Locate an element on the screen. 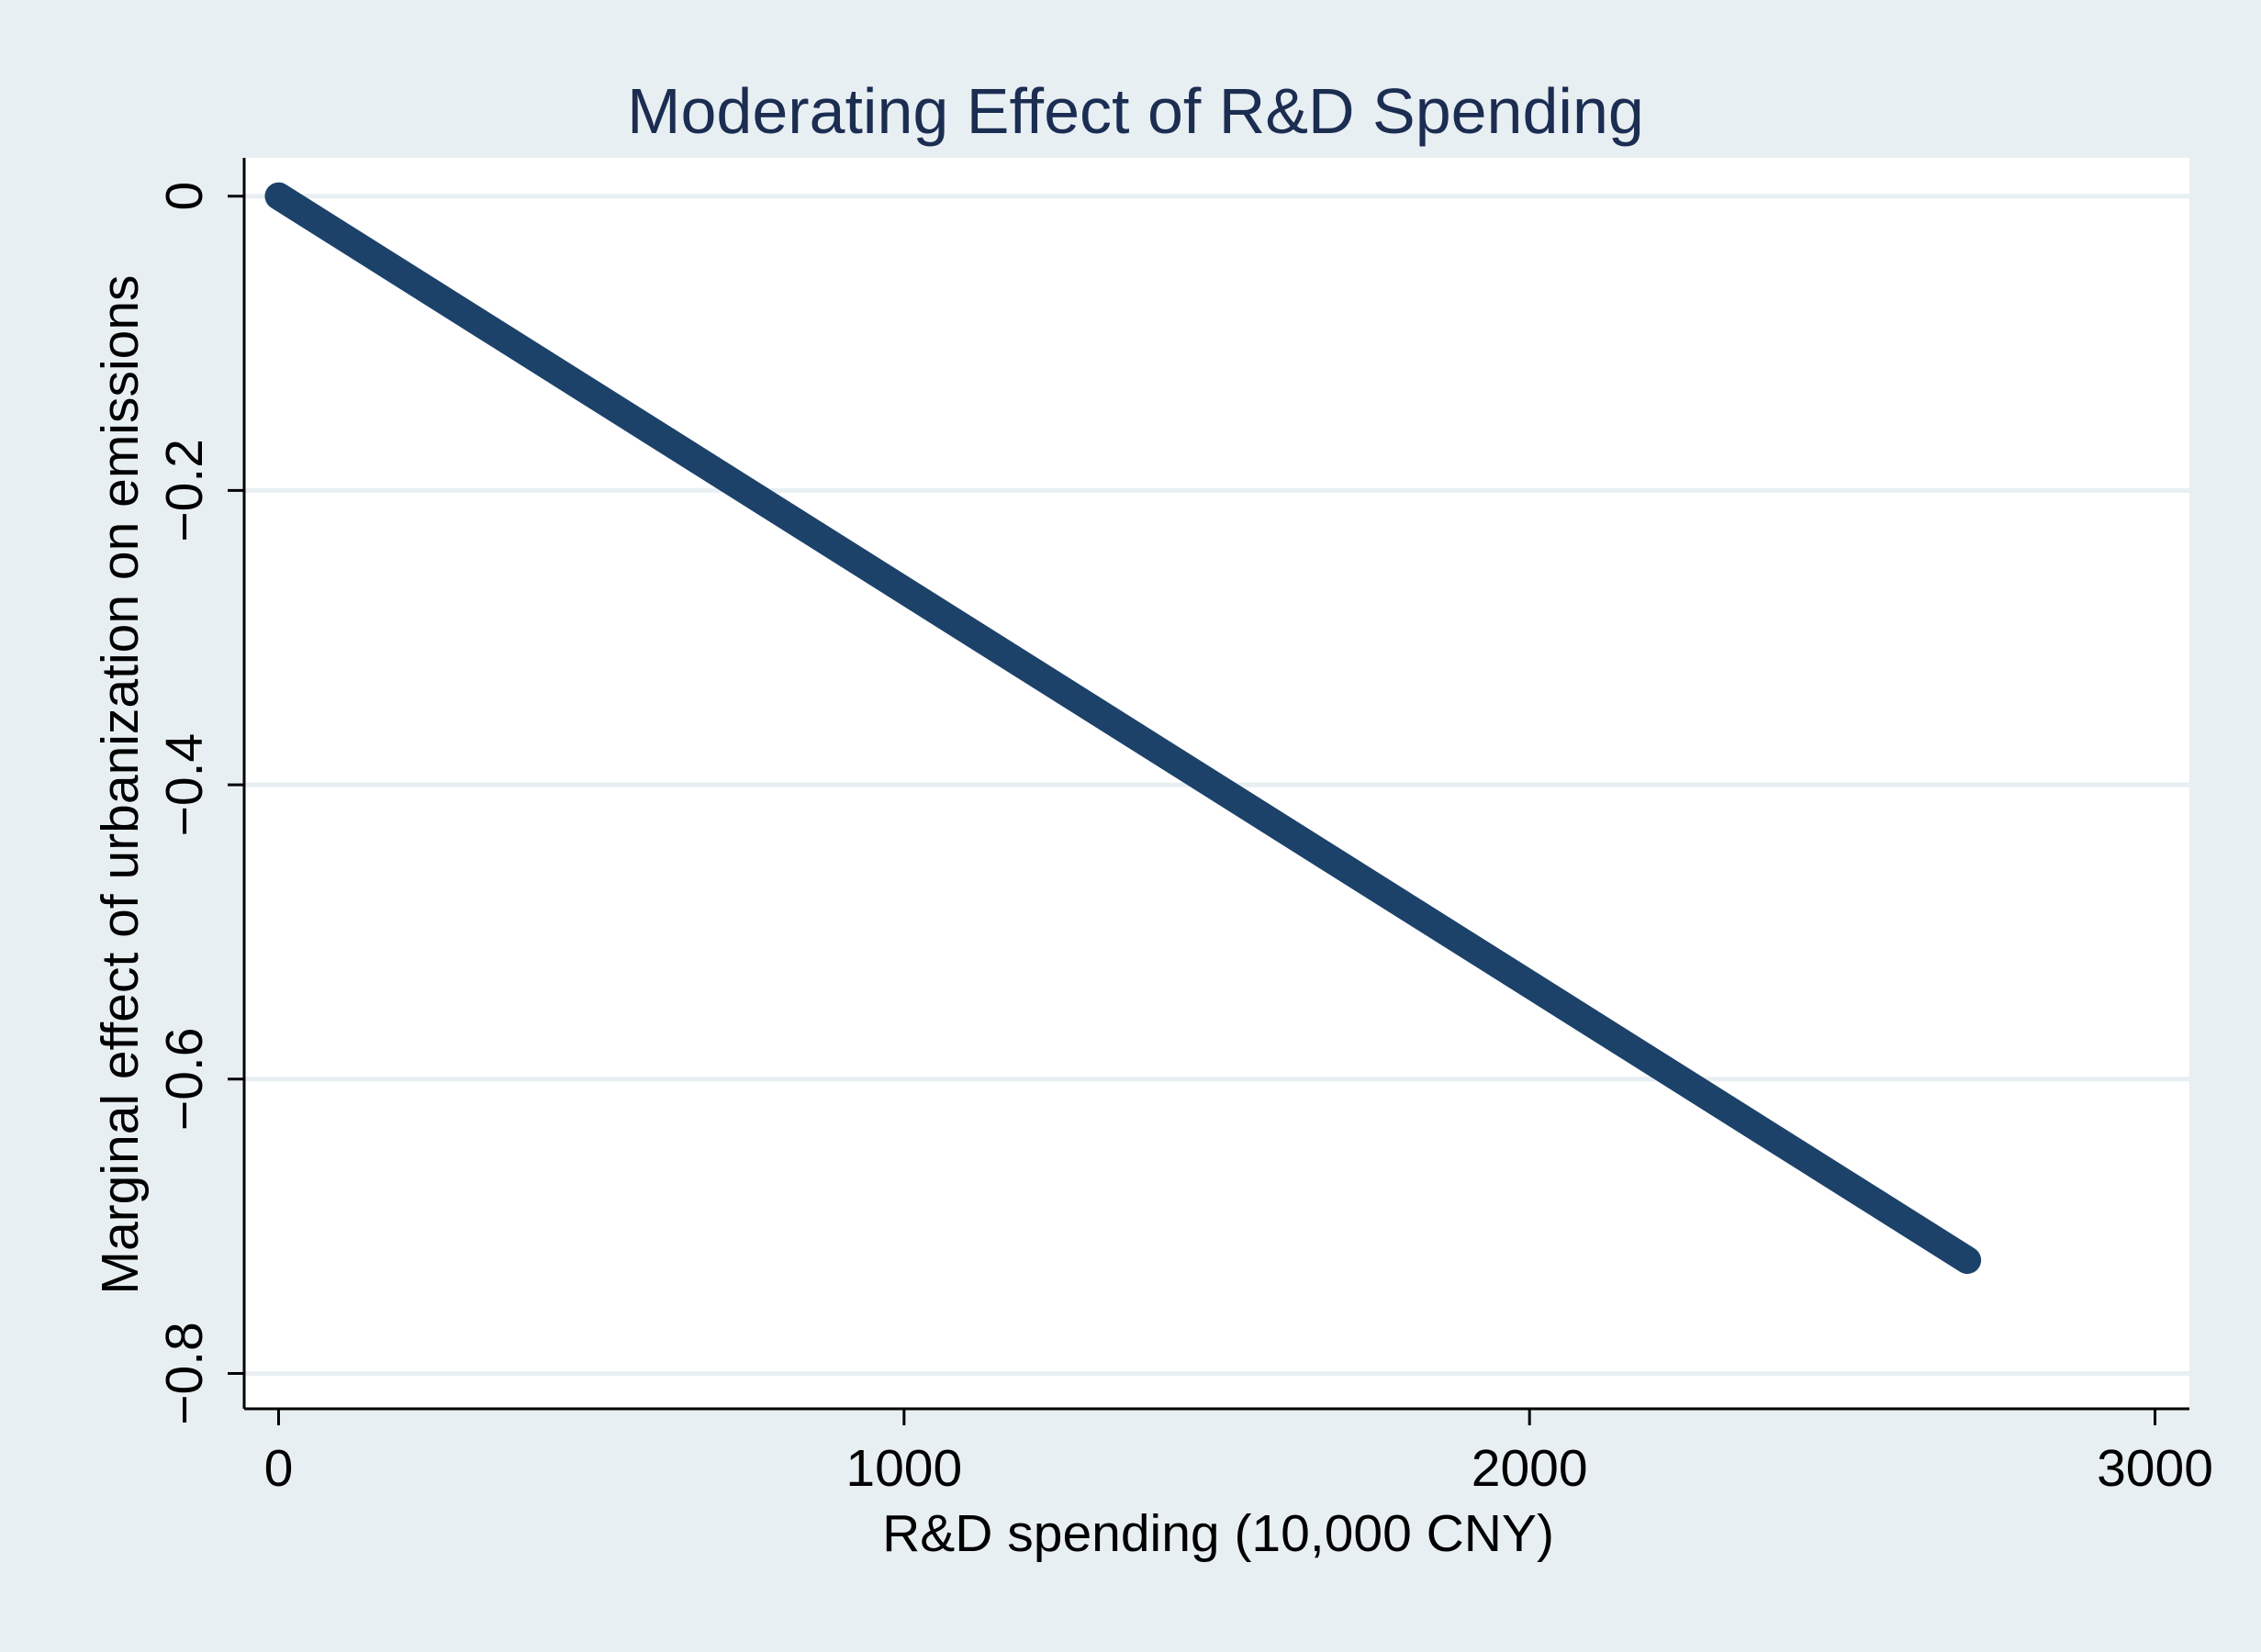 This screenshot has height=1652, width=2261. y-tick-label: −0.8 is located at coordinates (185, 1373).